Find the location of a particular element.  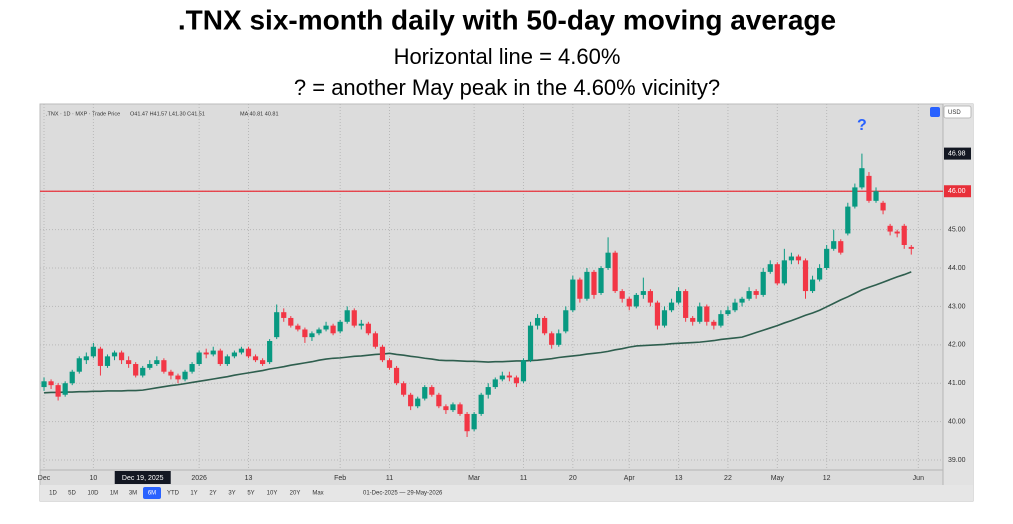

range-button-label: 10Y is located at coordinates (272, 494).